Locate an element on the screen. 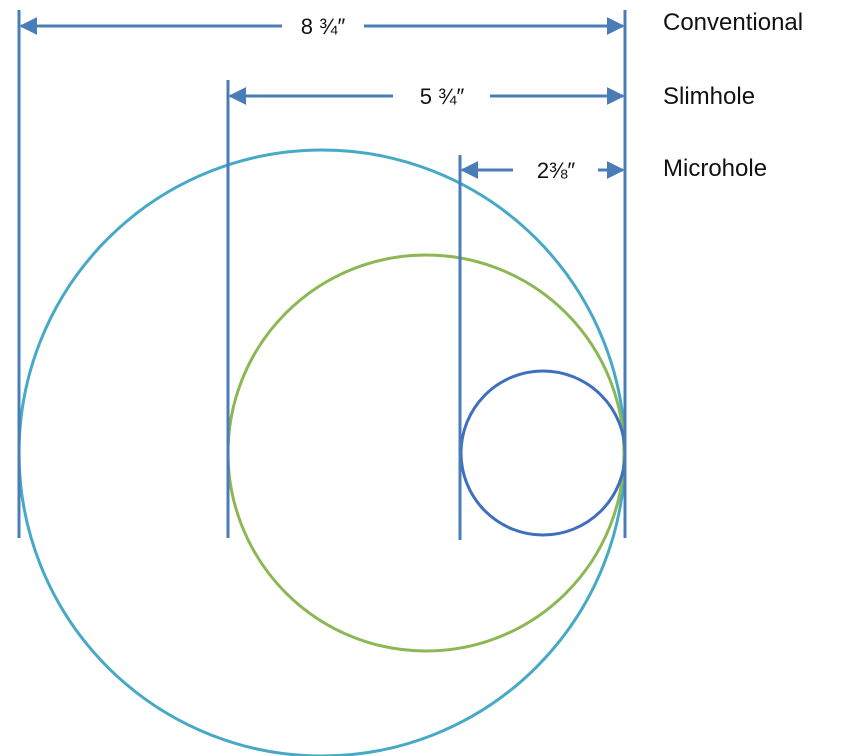 The width and height of the screenshot is (842, 756). conventional-name-label: Conventional is located at coordinates (733, 22).